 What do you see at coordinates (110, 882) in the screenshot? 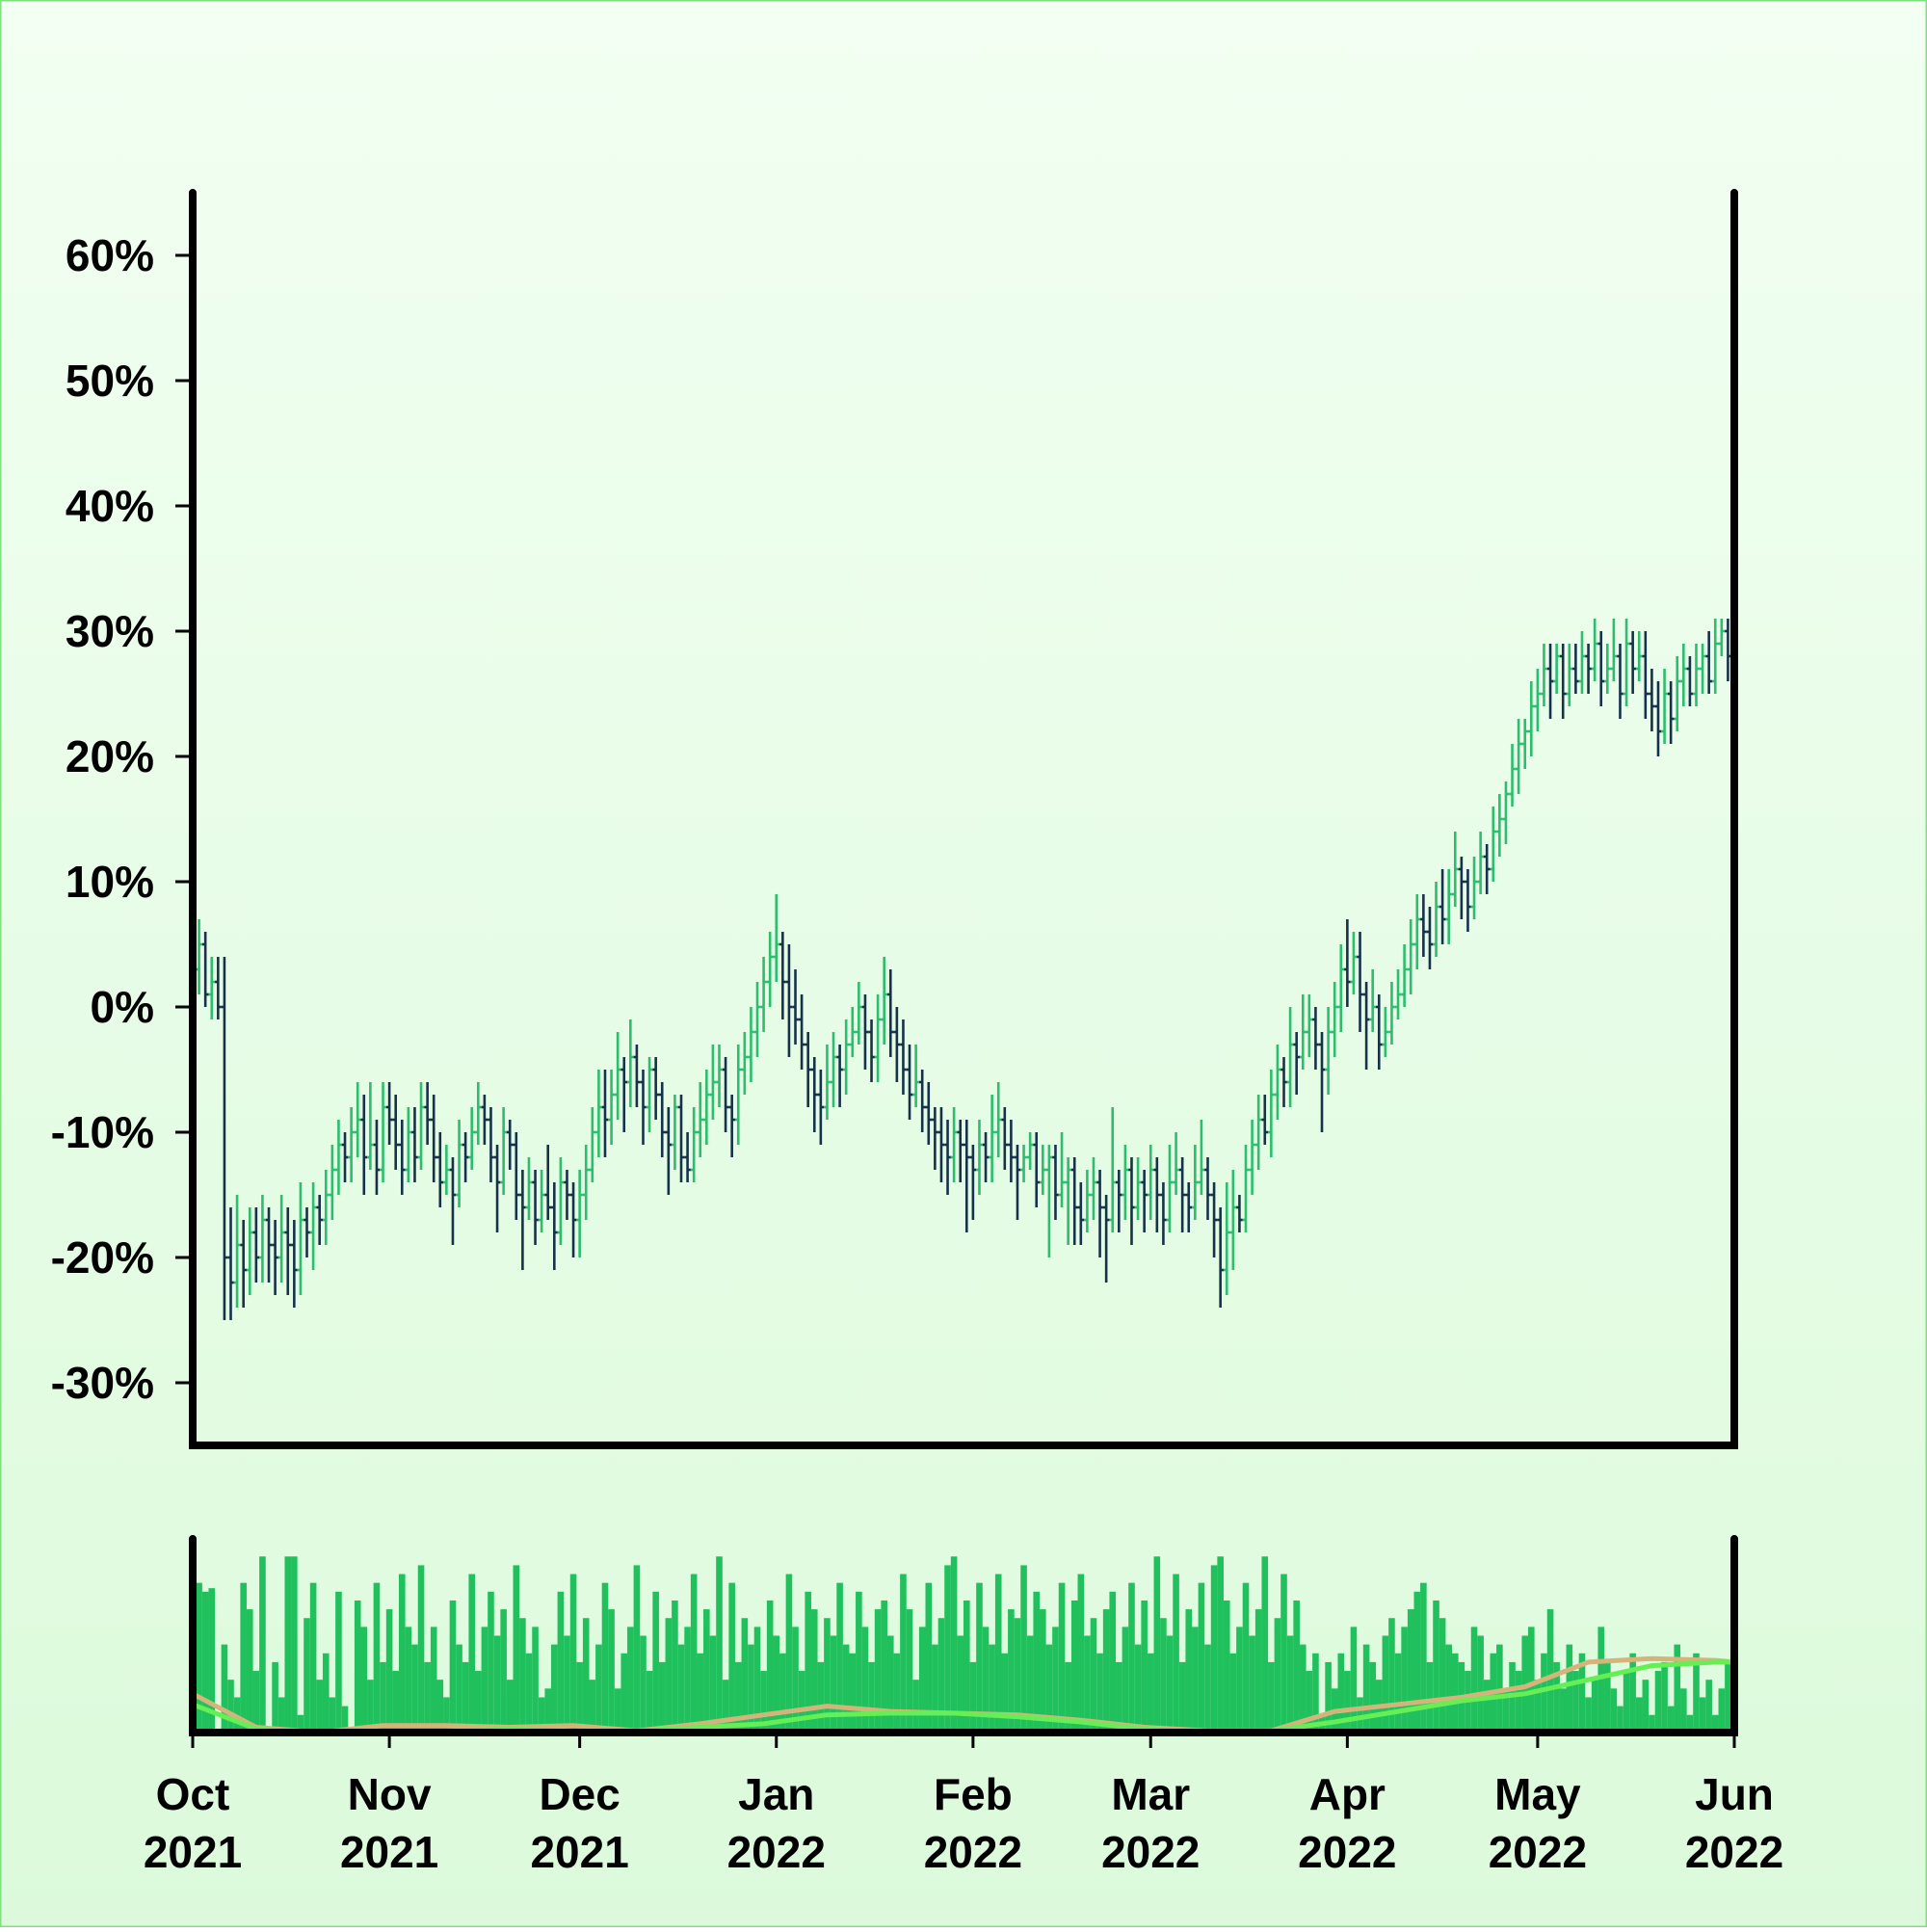
I see `y-tick-label: 10%` at bounding box center [110, 882].